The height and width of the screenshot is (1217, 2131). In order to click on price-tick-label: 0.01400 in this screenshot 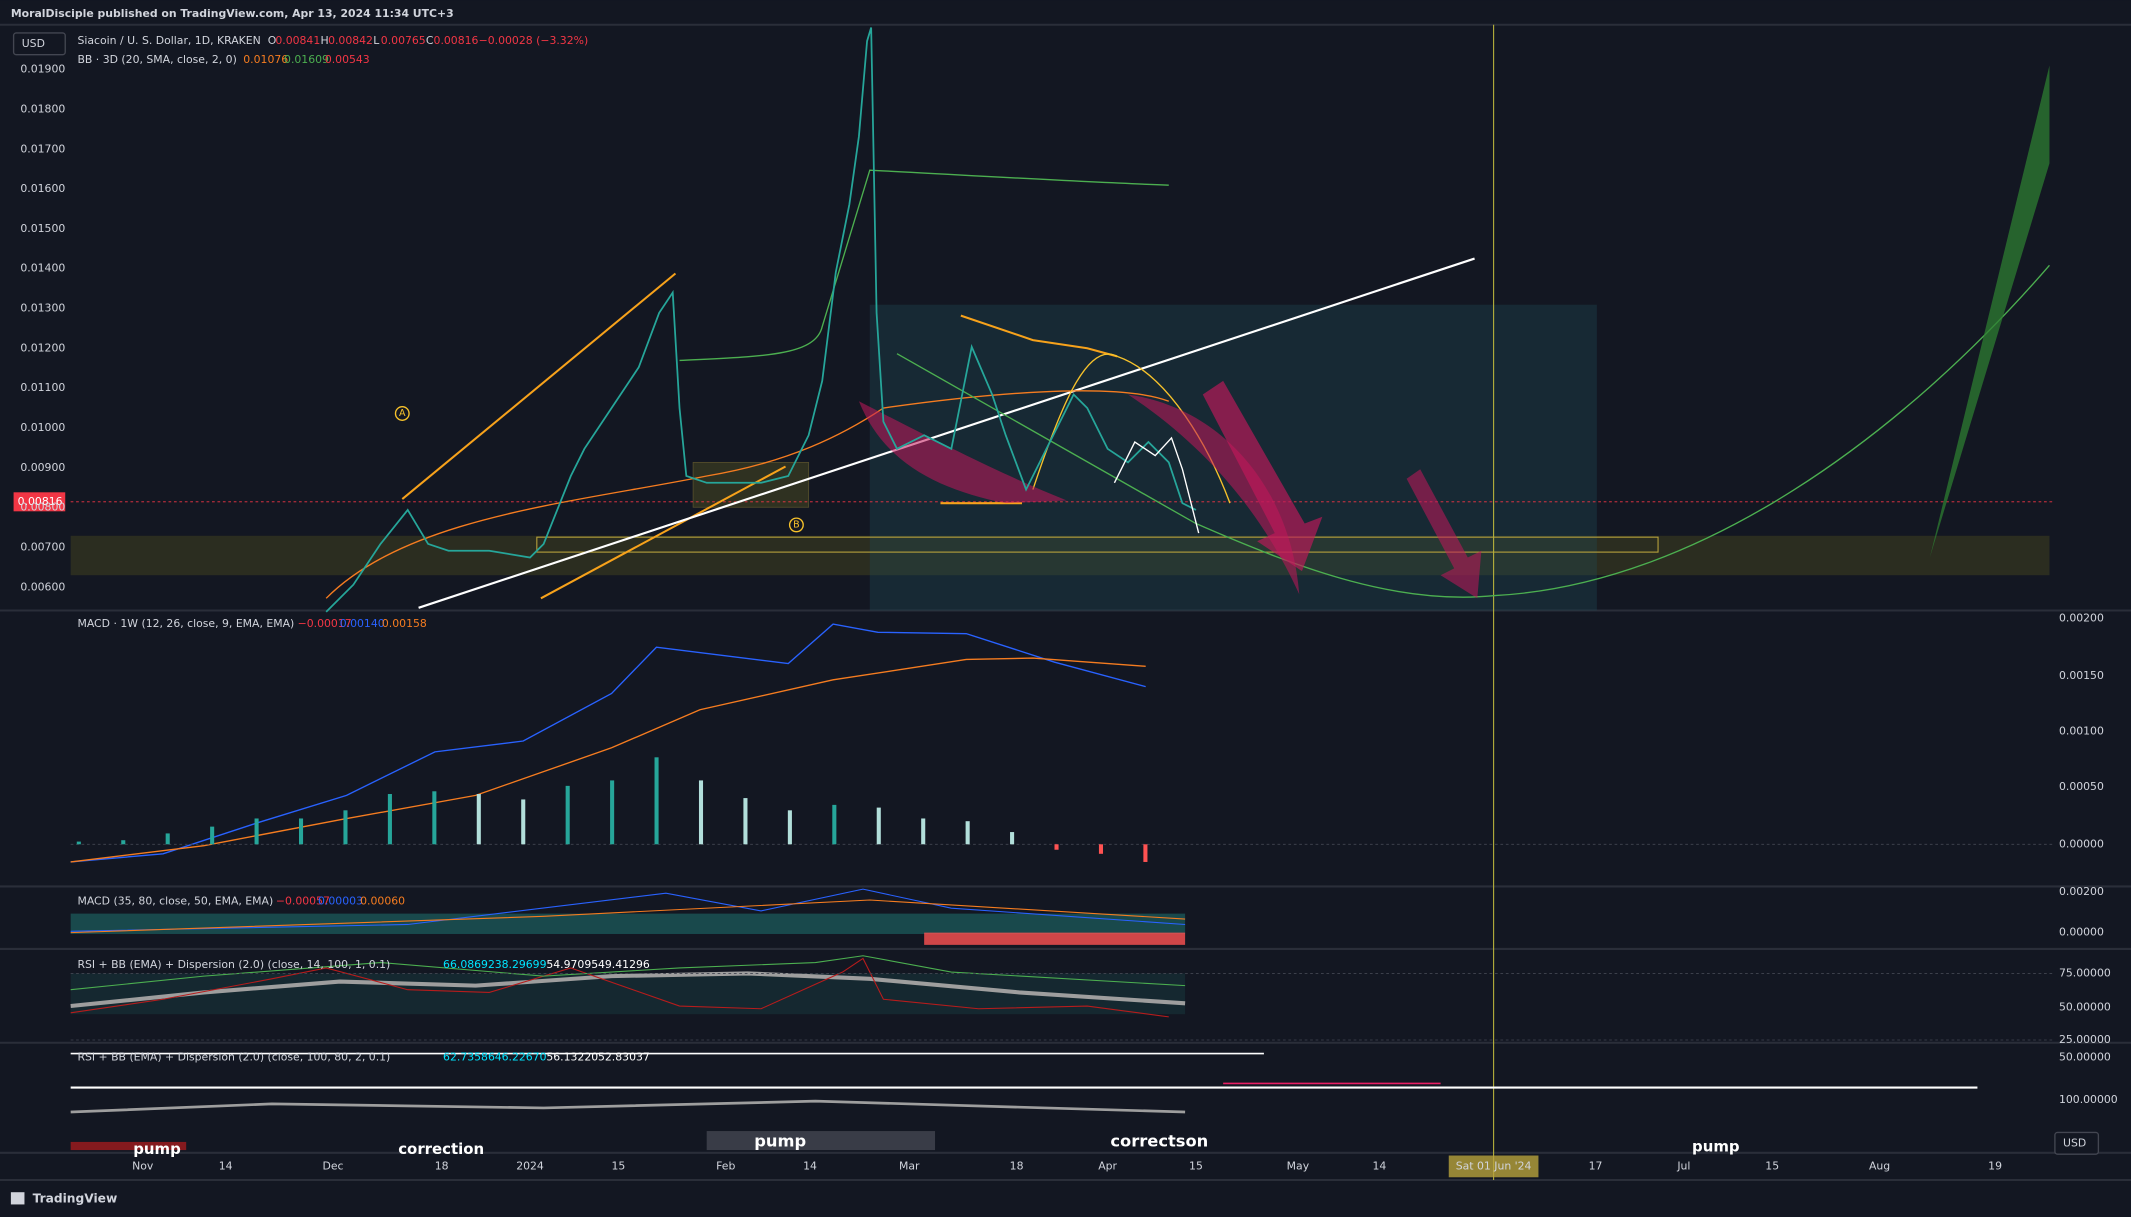, I will do `click(42, 268)`.